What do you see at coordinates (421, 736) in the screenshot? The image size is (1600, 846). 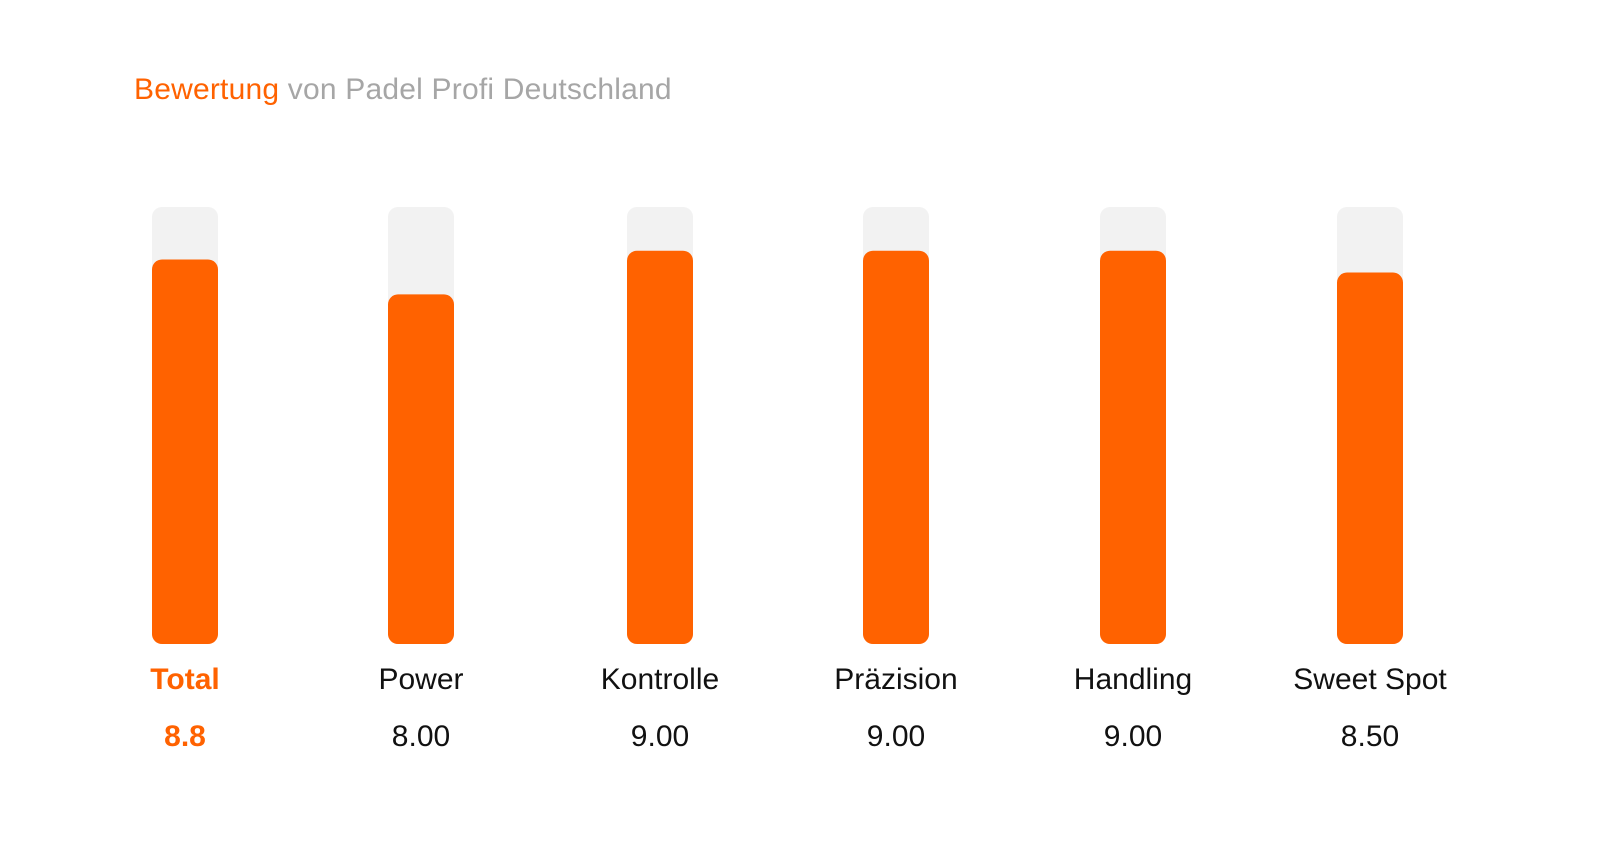 I see `value-label: 8.00` at bounding box center [421, 736].